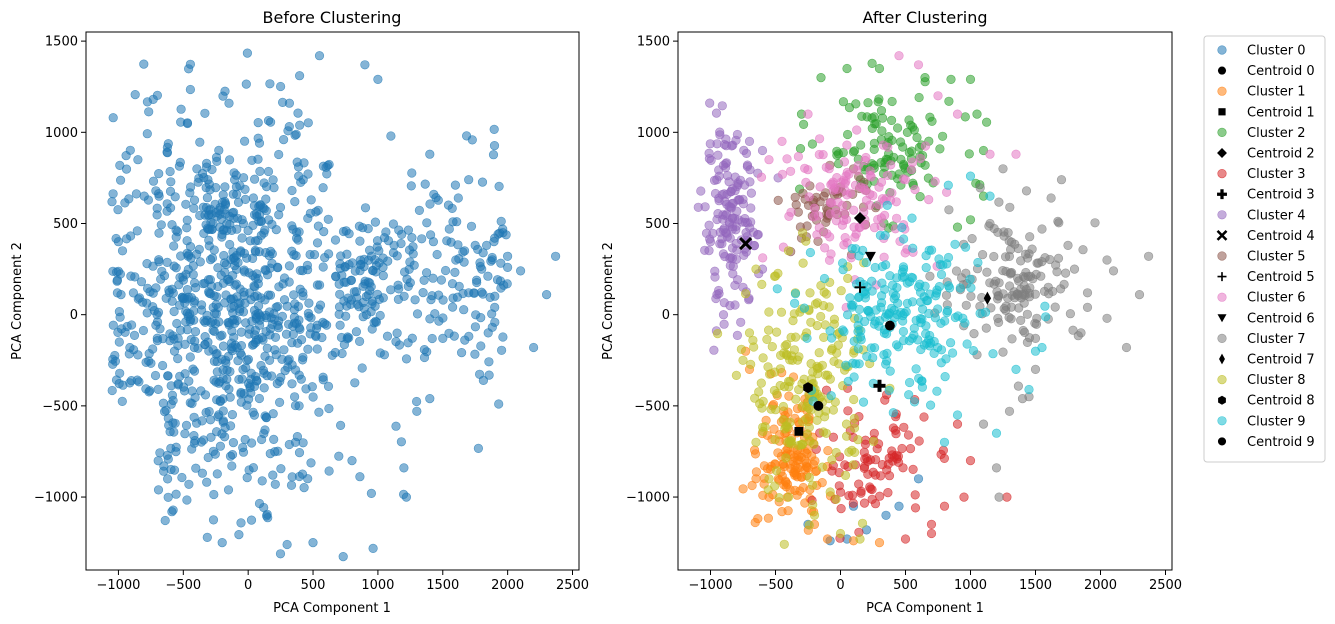 The height and width of the screenshot is (624, 1335). What do you see at coordinates (1267, 360) in the screenshot?
I see `legend-item: Centroid 7` at bounding box center [1267, 360].